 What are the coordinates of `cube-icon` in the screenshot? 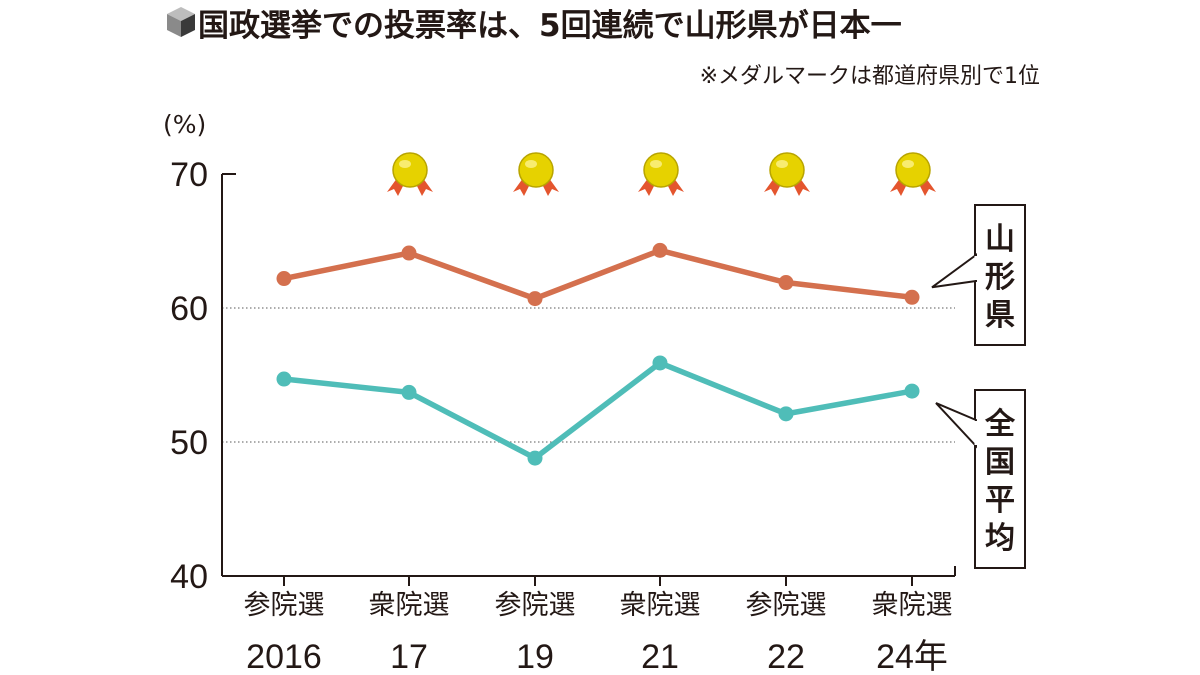 It's located at (181, 22).